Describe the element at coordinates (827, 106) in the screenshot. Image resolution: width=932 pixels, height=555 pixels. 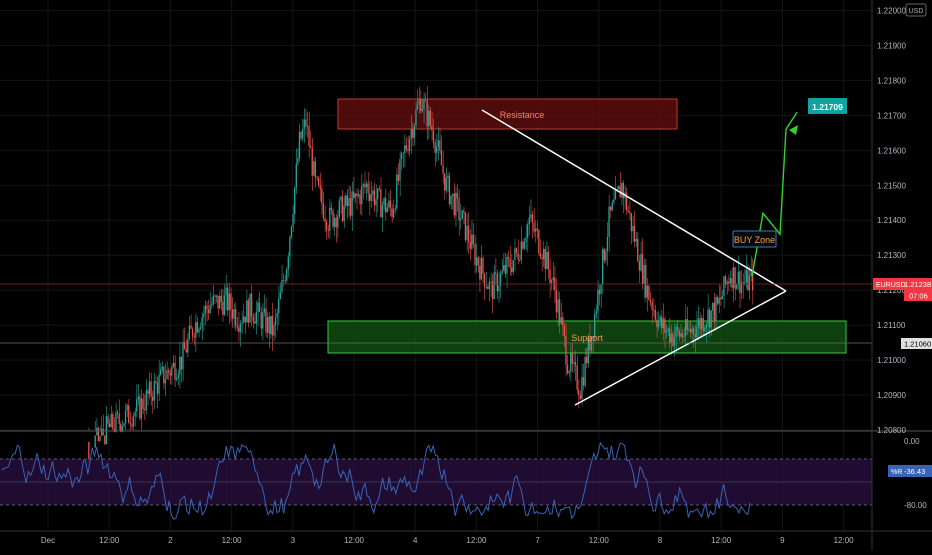
I see `target-callout: 1.21709` at that location.